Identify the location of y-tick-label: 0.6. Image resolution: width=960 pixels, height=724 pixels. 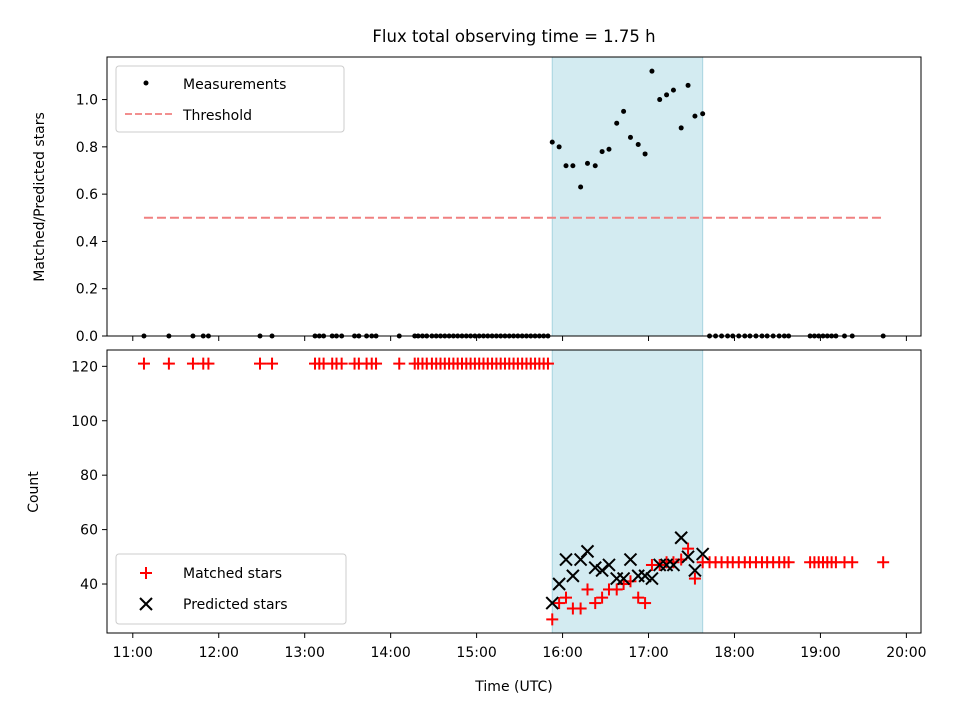
(87, 195).